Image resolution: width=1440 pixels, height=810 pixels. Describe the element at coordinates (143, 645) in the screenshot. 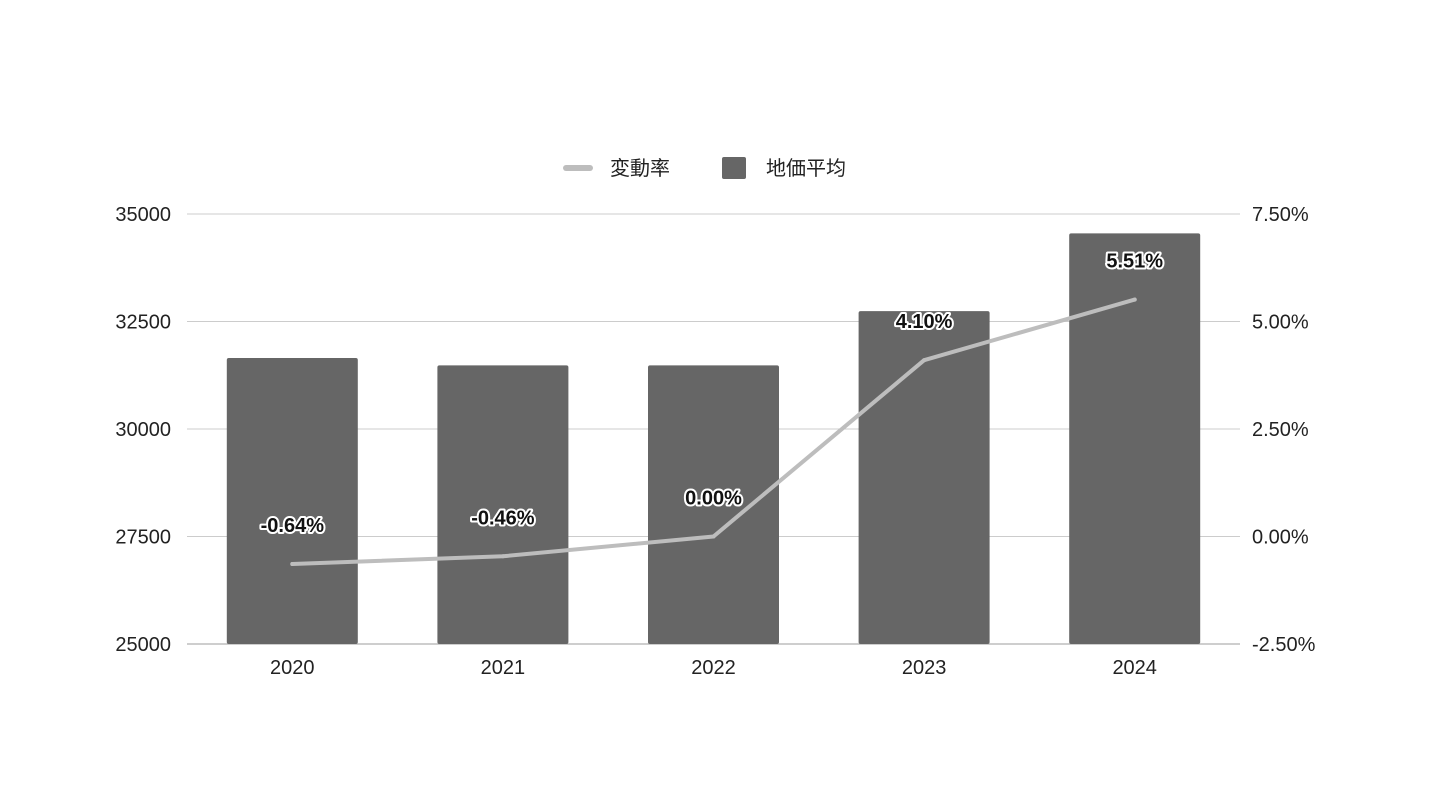

I see `y-left-tick-label: 25000` at that location.